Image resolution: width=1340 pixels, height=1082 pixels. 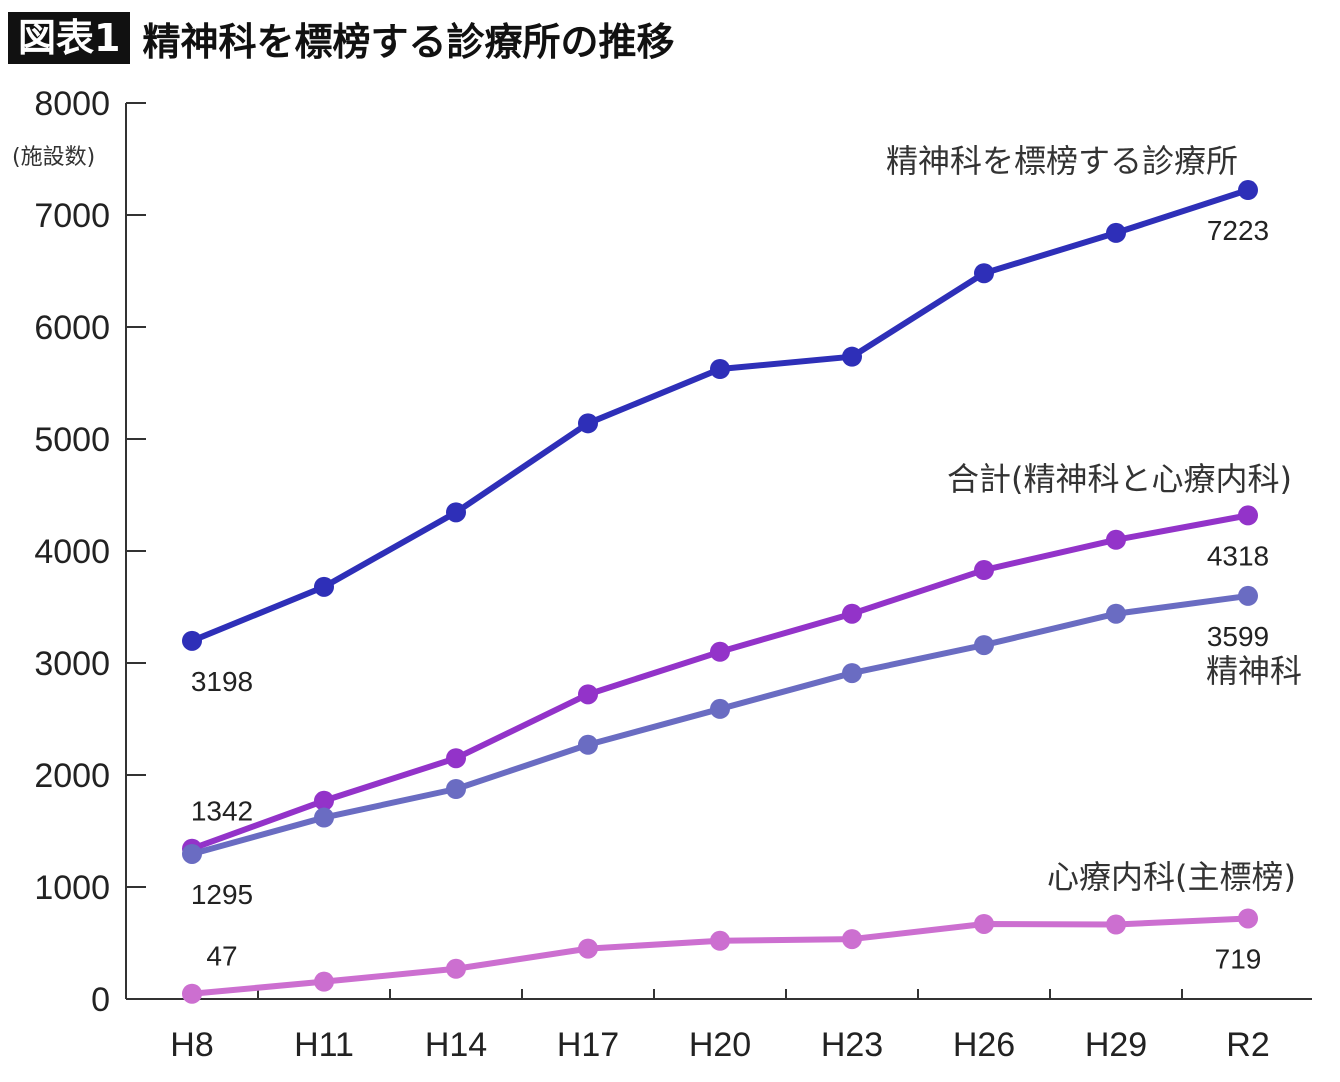 I want to click on x-tick-label: H14, so click(x=456, y=1045).